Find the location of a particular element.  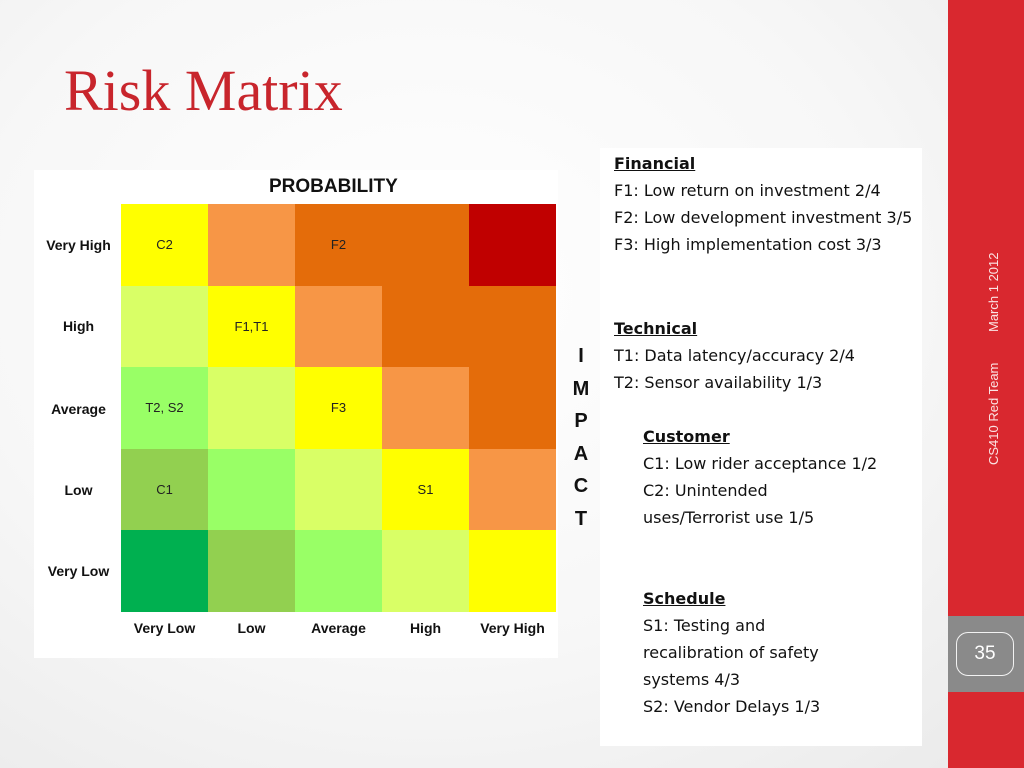

matrix-cell-vl-a is located at coordinates (338, 571).